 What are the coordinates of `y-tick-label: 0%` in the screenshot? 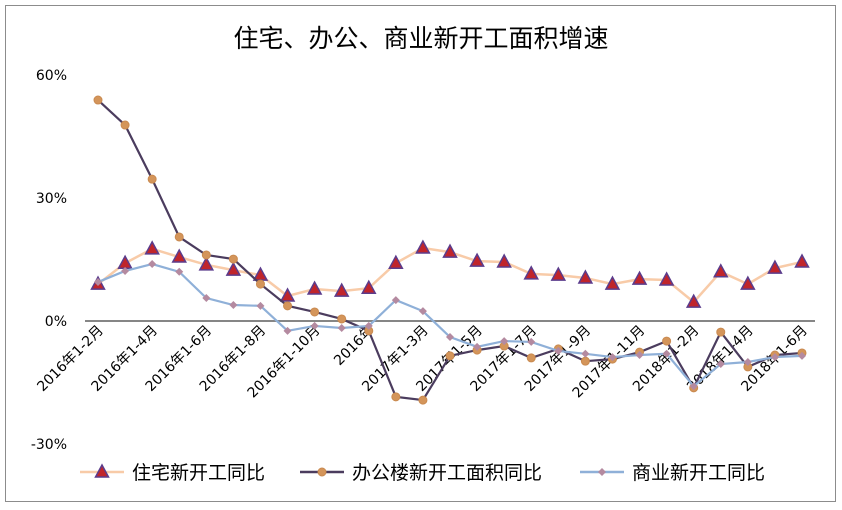 It's located at (56, 322).